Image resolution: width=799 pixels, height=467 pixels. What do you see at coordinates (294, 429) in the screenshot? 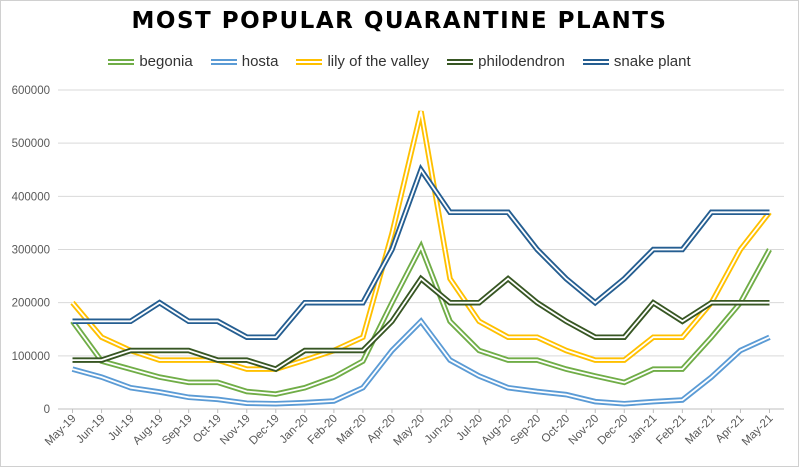
I see `x-tick-label: Jan-20` at bounding box center [294, 429].